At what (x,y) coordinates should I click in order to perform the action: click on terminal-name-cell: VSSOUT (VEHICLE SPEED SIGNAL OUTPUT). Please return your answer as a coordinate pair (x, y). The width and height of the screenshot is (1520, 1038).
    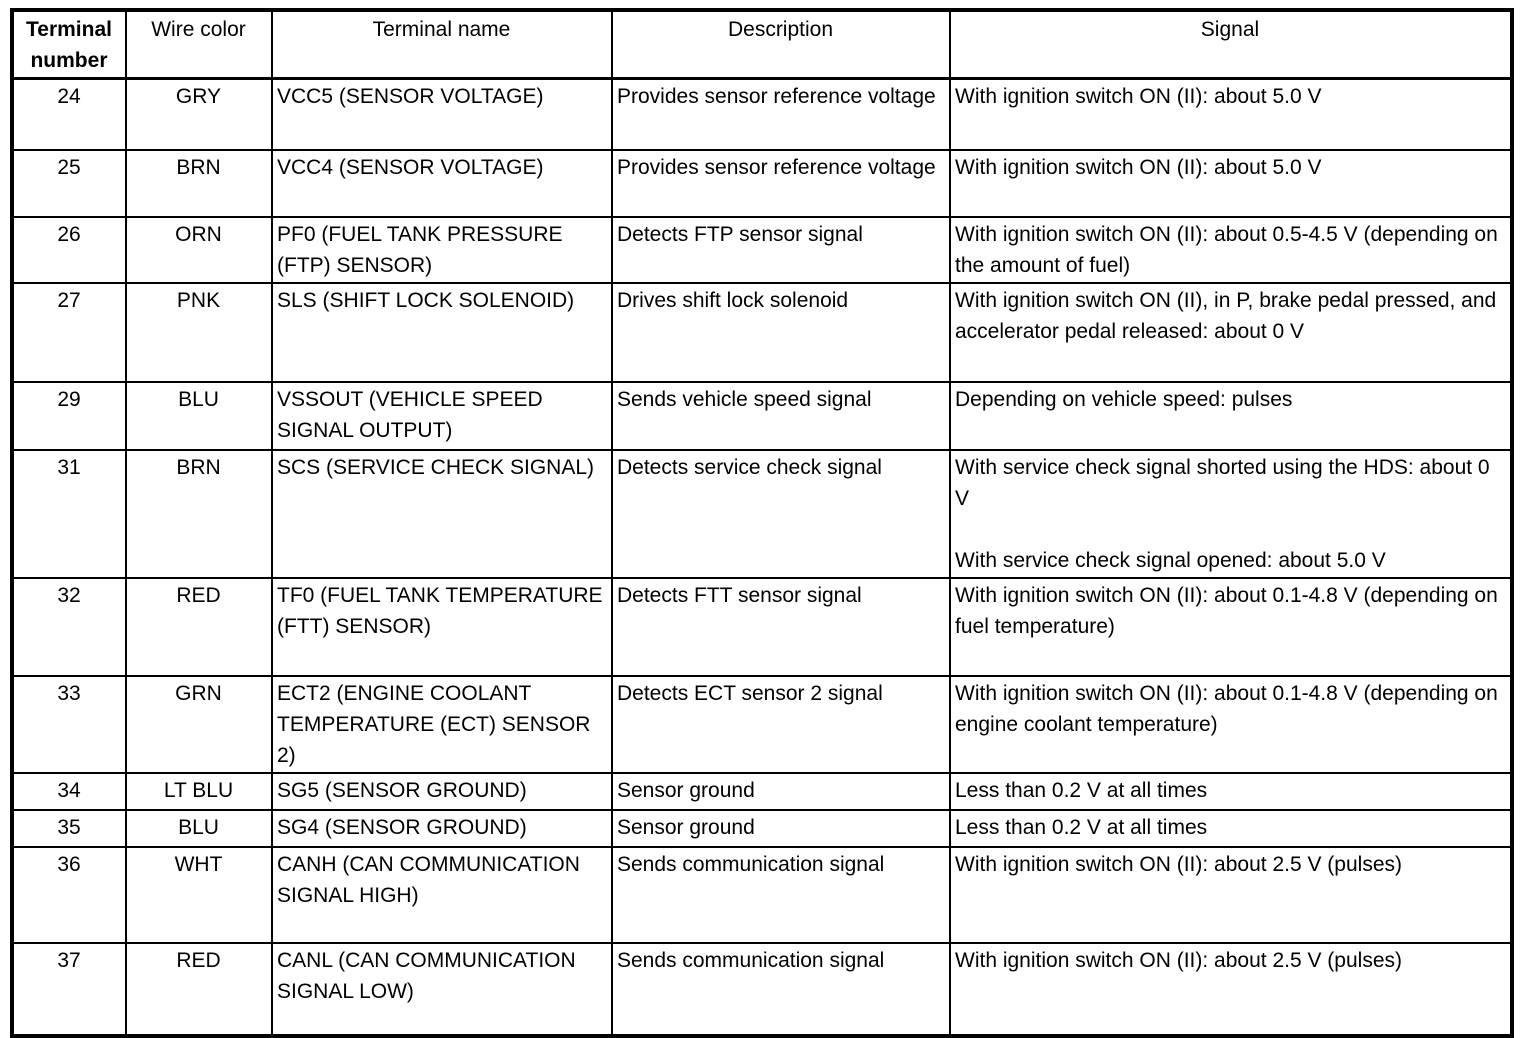
    Looking at the image, I should click on (442, 415).